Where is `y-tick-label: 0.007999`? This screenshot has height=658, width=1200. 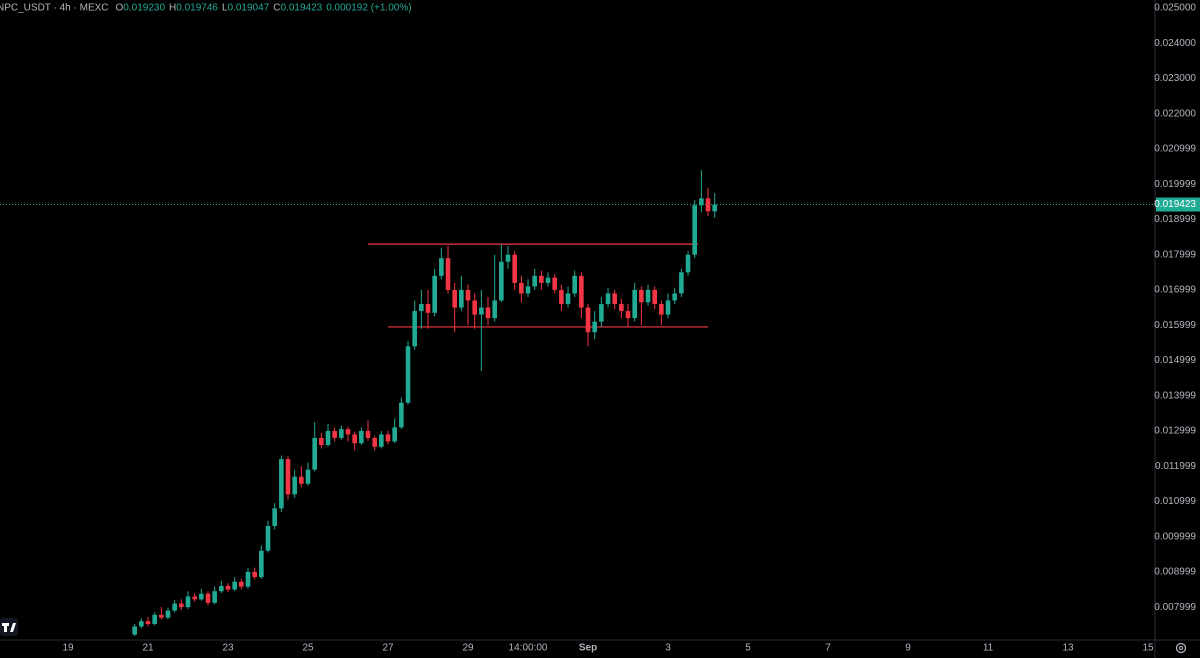
y-tick-label: 0.007999 is located at coordinates (1175, 607).